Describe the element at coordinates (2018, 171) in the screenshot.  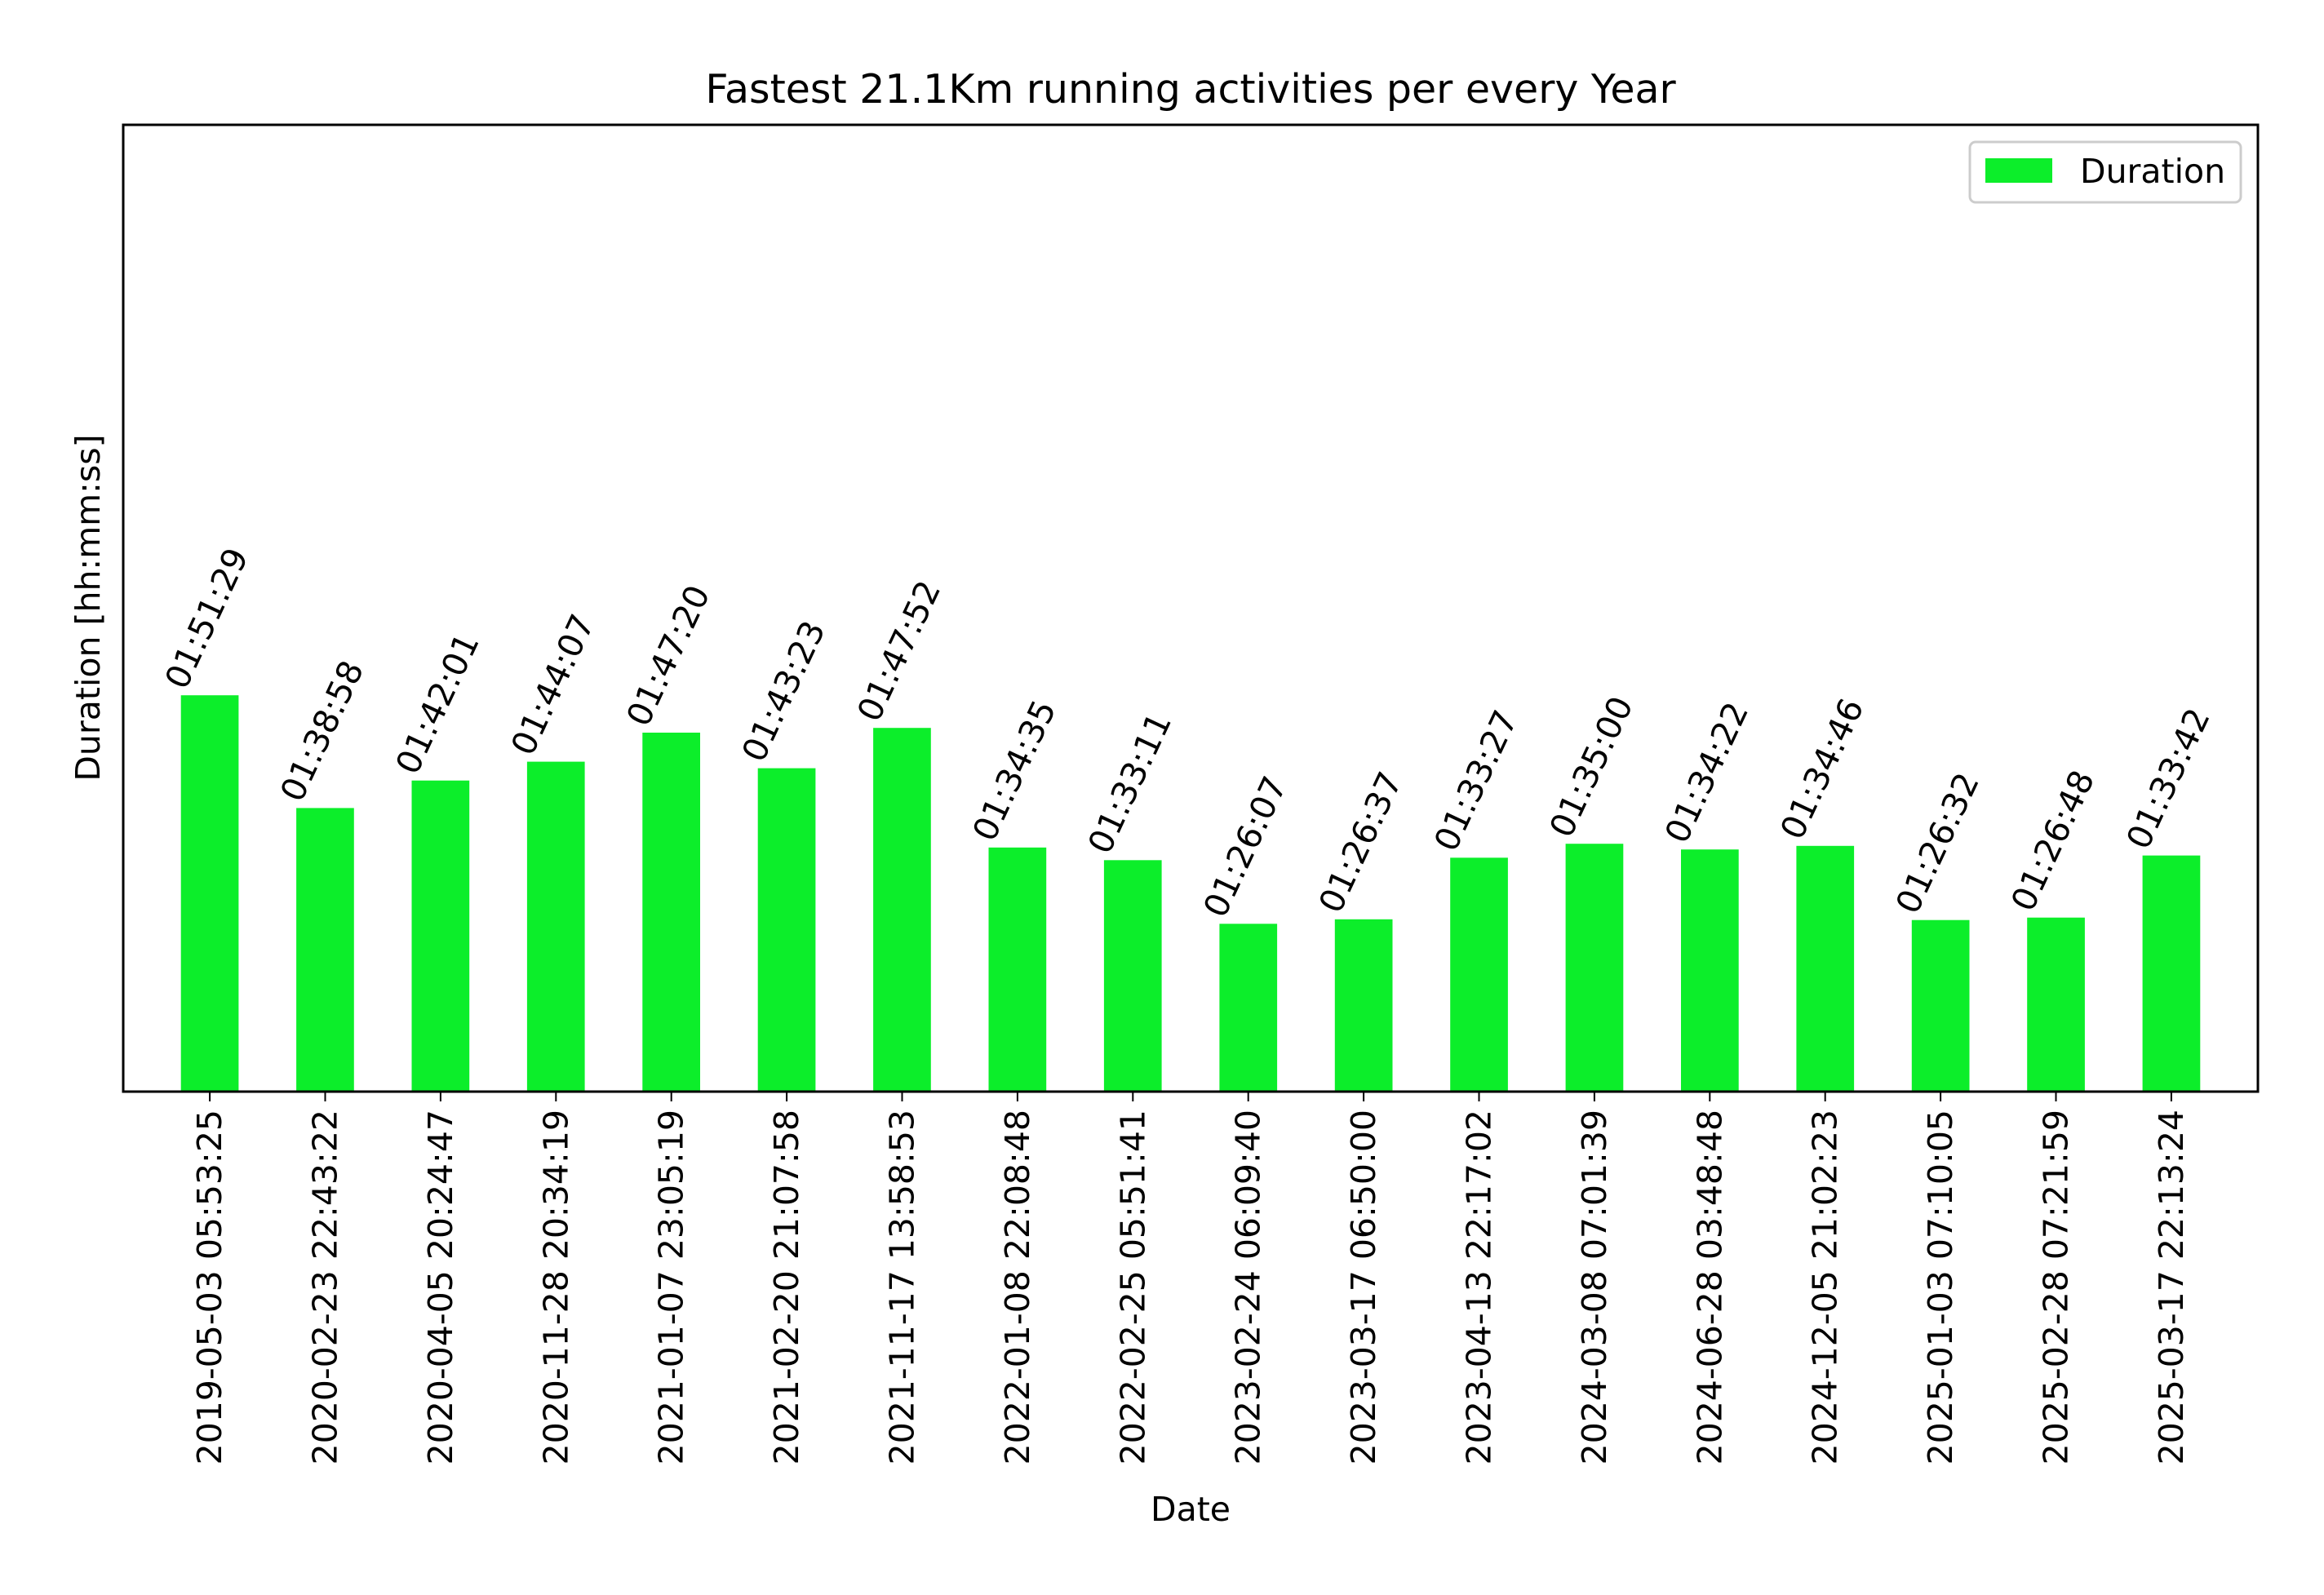
I see `legend-swatch` at that location.